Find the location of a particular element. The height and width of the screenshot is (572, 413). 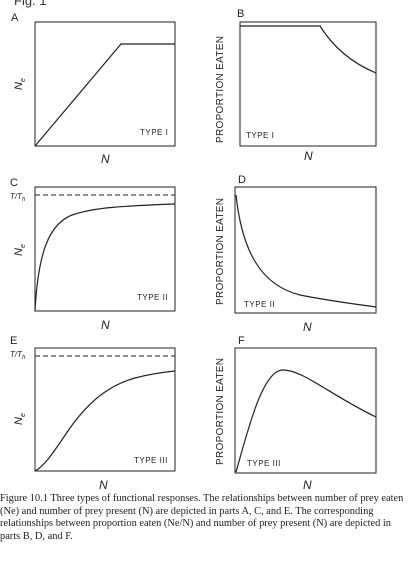

panel-c-ref-label: T/Th is located at coordinates (18, 197).